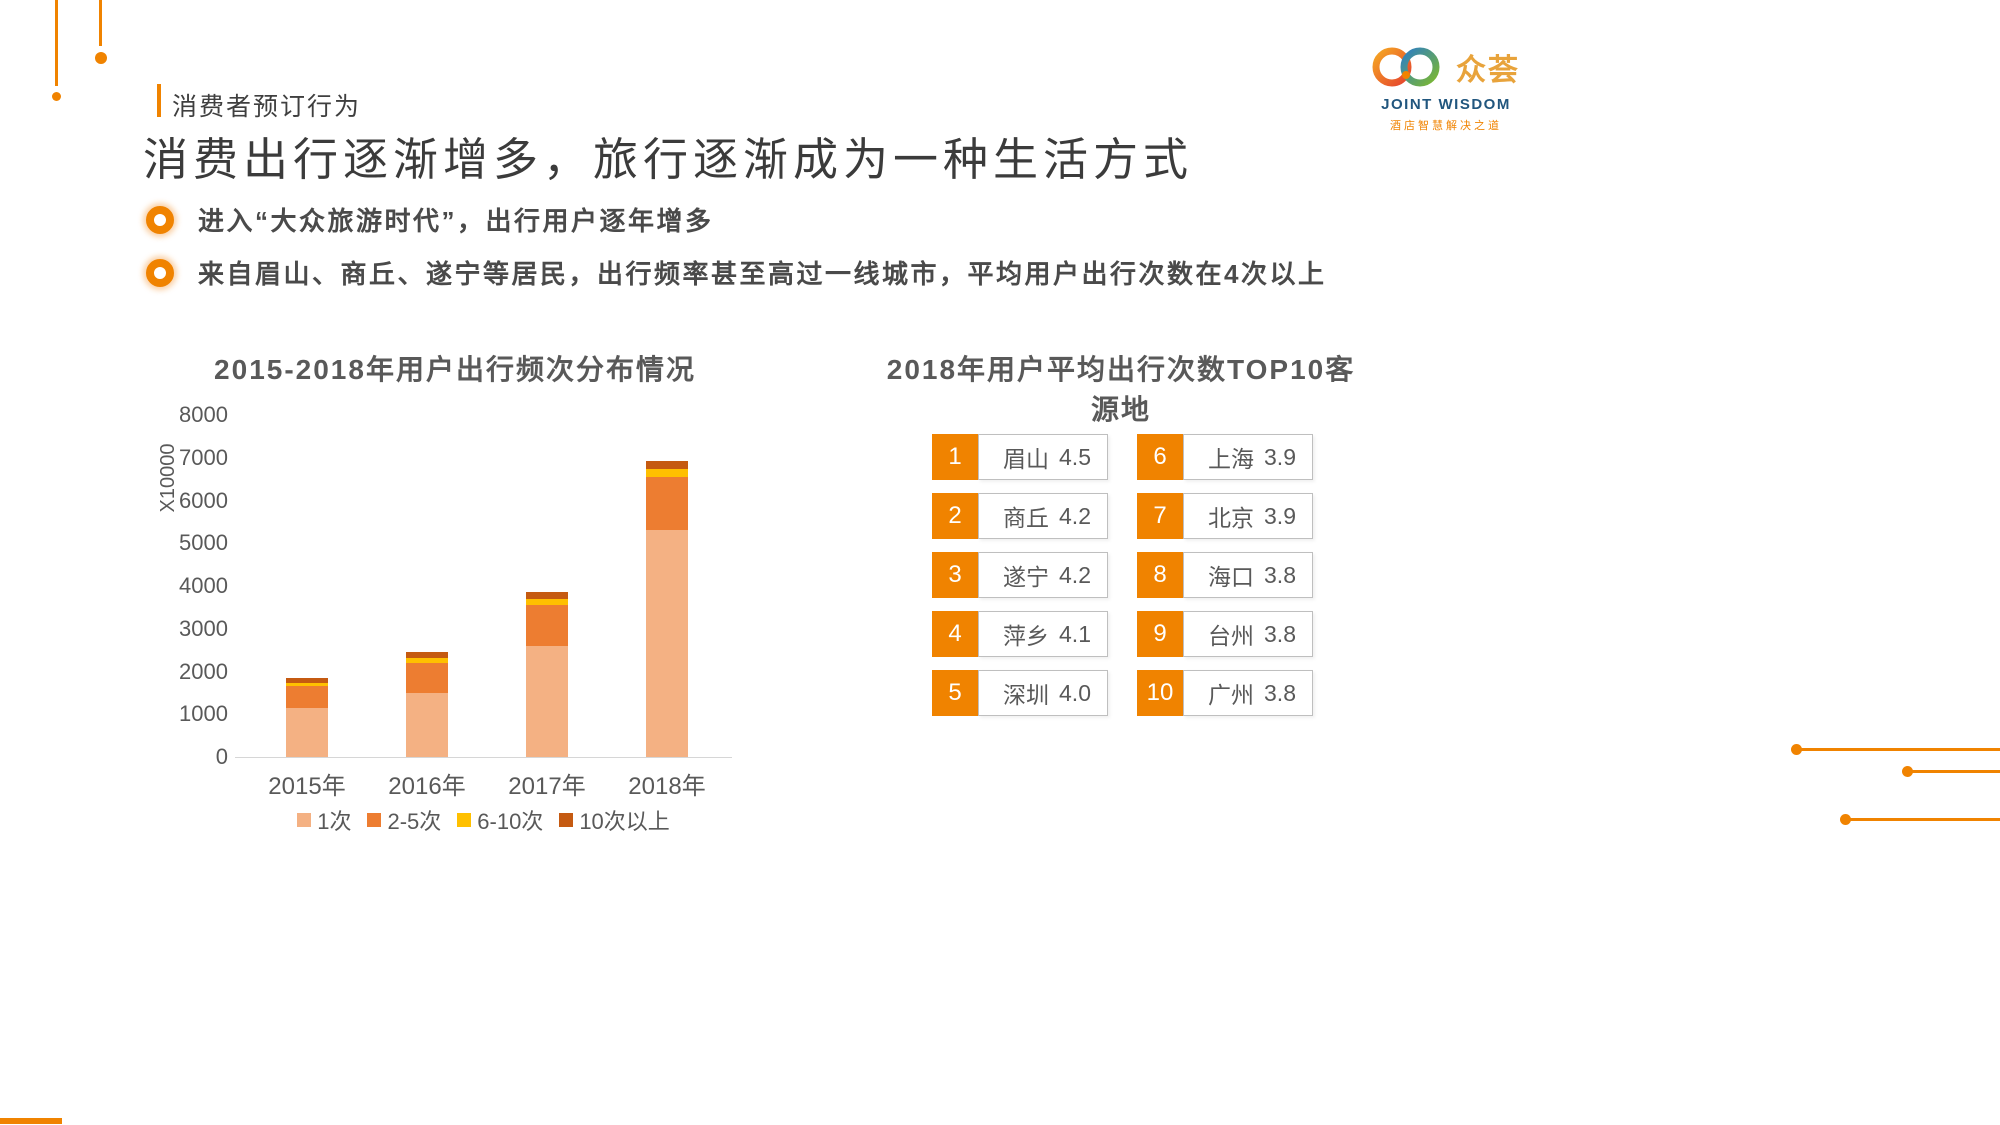  Describe the element at coordinates (221, 756) in the screenshot. I see `y-axis-tick: 0` at that location.